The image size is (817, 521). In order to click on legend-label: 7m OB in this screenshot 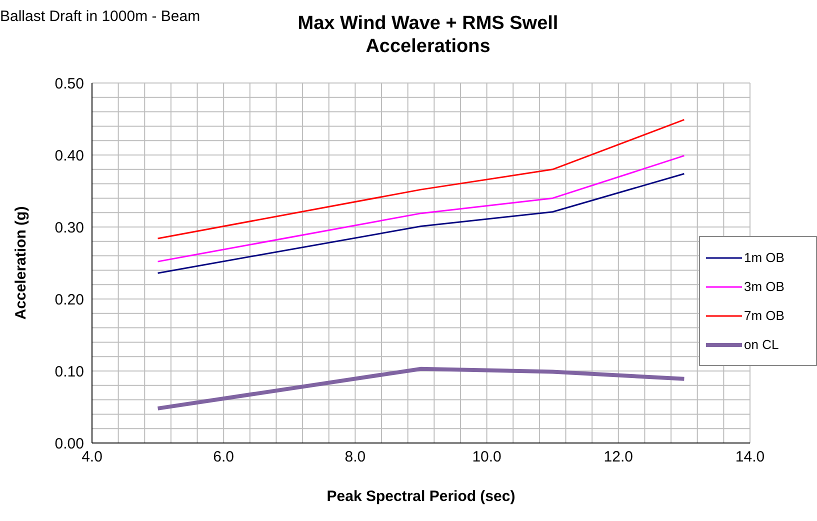, I will do `click(764, 315)`.